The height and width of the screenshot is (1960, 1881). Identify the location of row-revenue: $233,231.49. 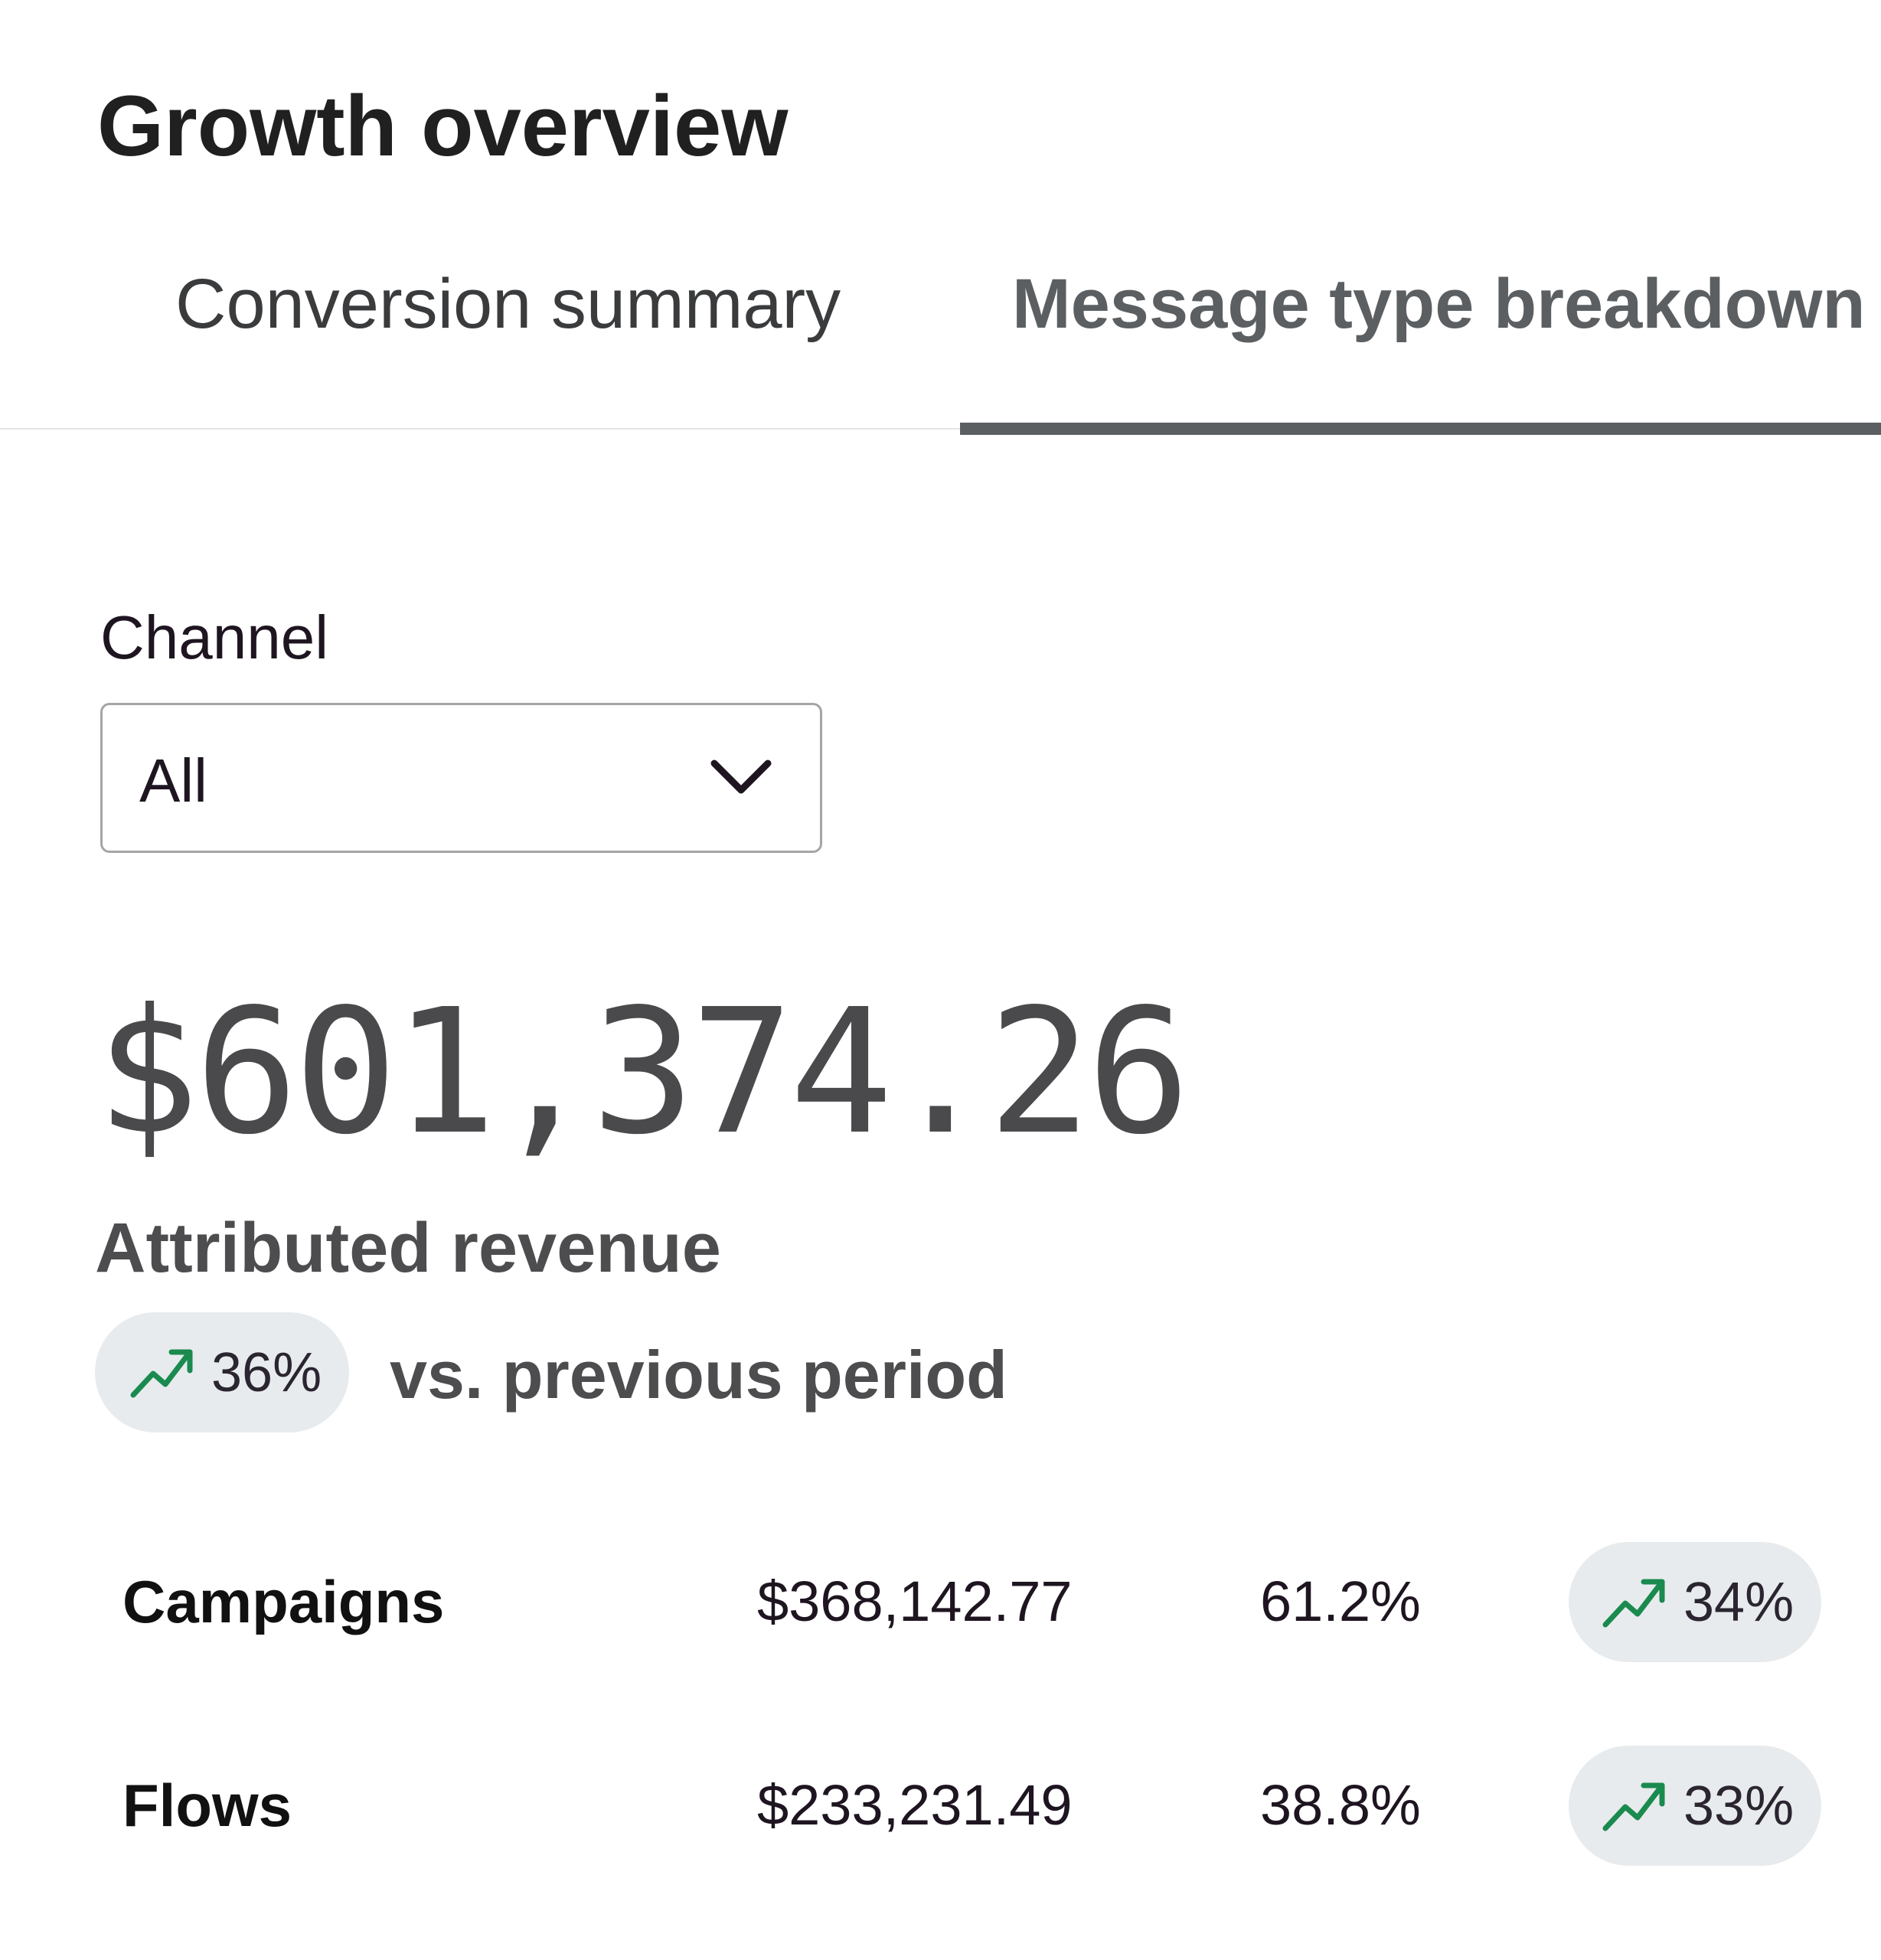
(915, 1805).